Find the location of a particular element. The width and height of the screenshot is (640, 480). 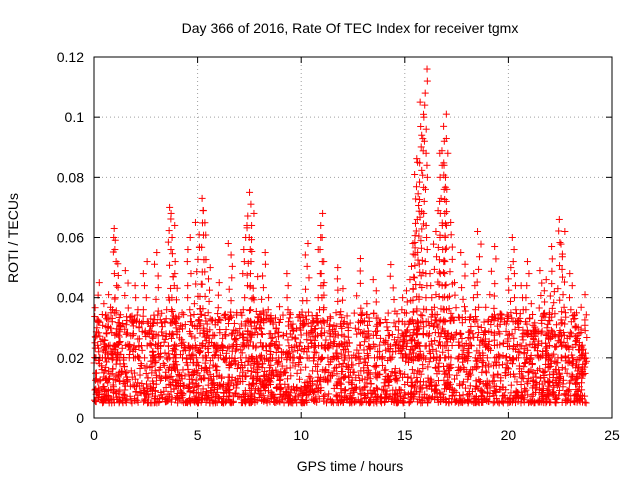

y-axis-label: ROTI / TECUs is located at coordinates (13, 238).